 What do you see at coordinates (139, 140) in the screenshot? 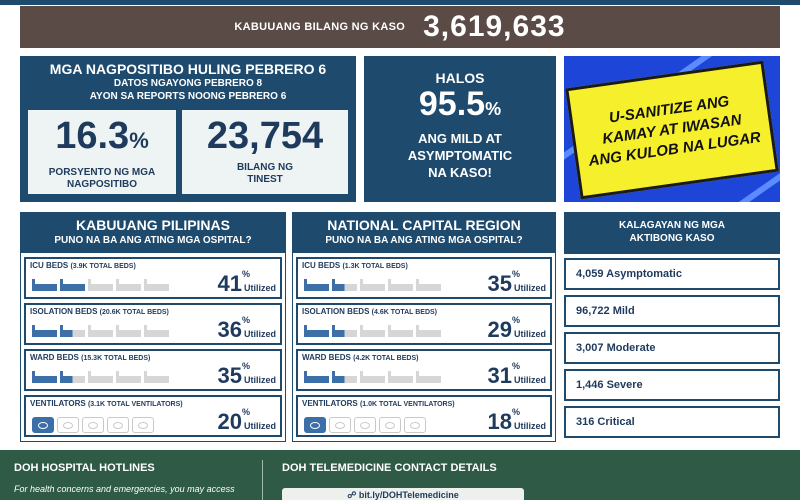
I see `positivity-rate-unit: %` at bounding box center [139, 140].